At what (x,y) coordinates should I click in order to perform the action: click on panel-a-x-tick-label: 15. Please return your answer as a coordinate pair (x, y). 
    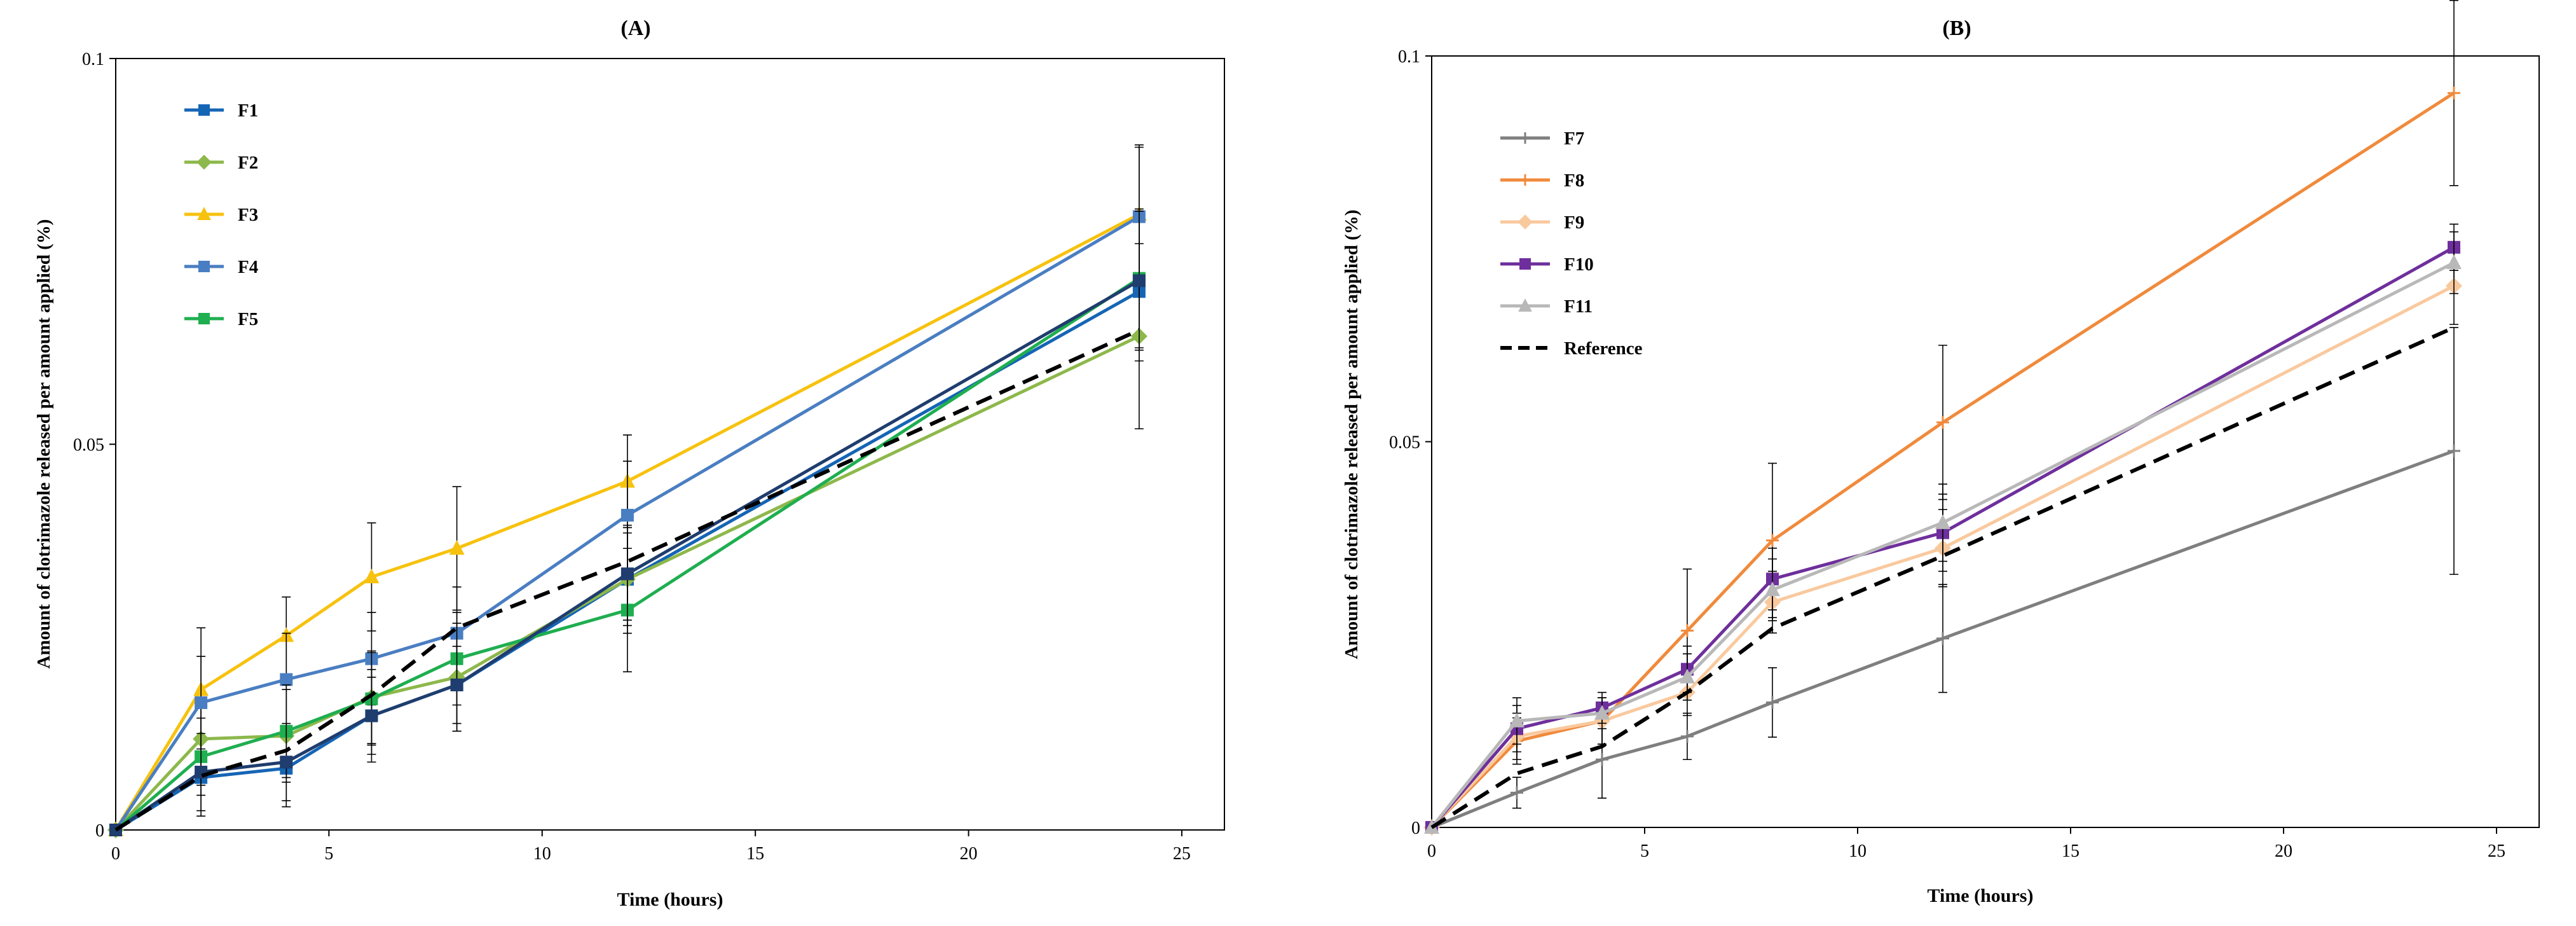
    Looking at the image, I should click on (755, 854).